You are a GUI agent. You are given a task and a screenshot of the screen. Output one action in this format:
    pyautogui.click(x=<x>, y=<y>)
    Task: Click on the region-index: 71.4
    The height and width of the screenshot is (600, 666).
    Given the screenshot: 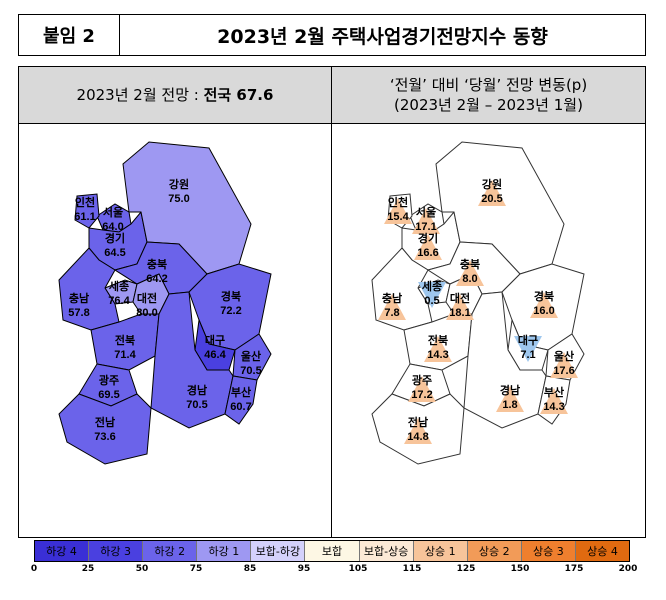 What is the action you would take?
    pyautogui.click(x=125, y=355)
    